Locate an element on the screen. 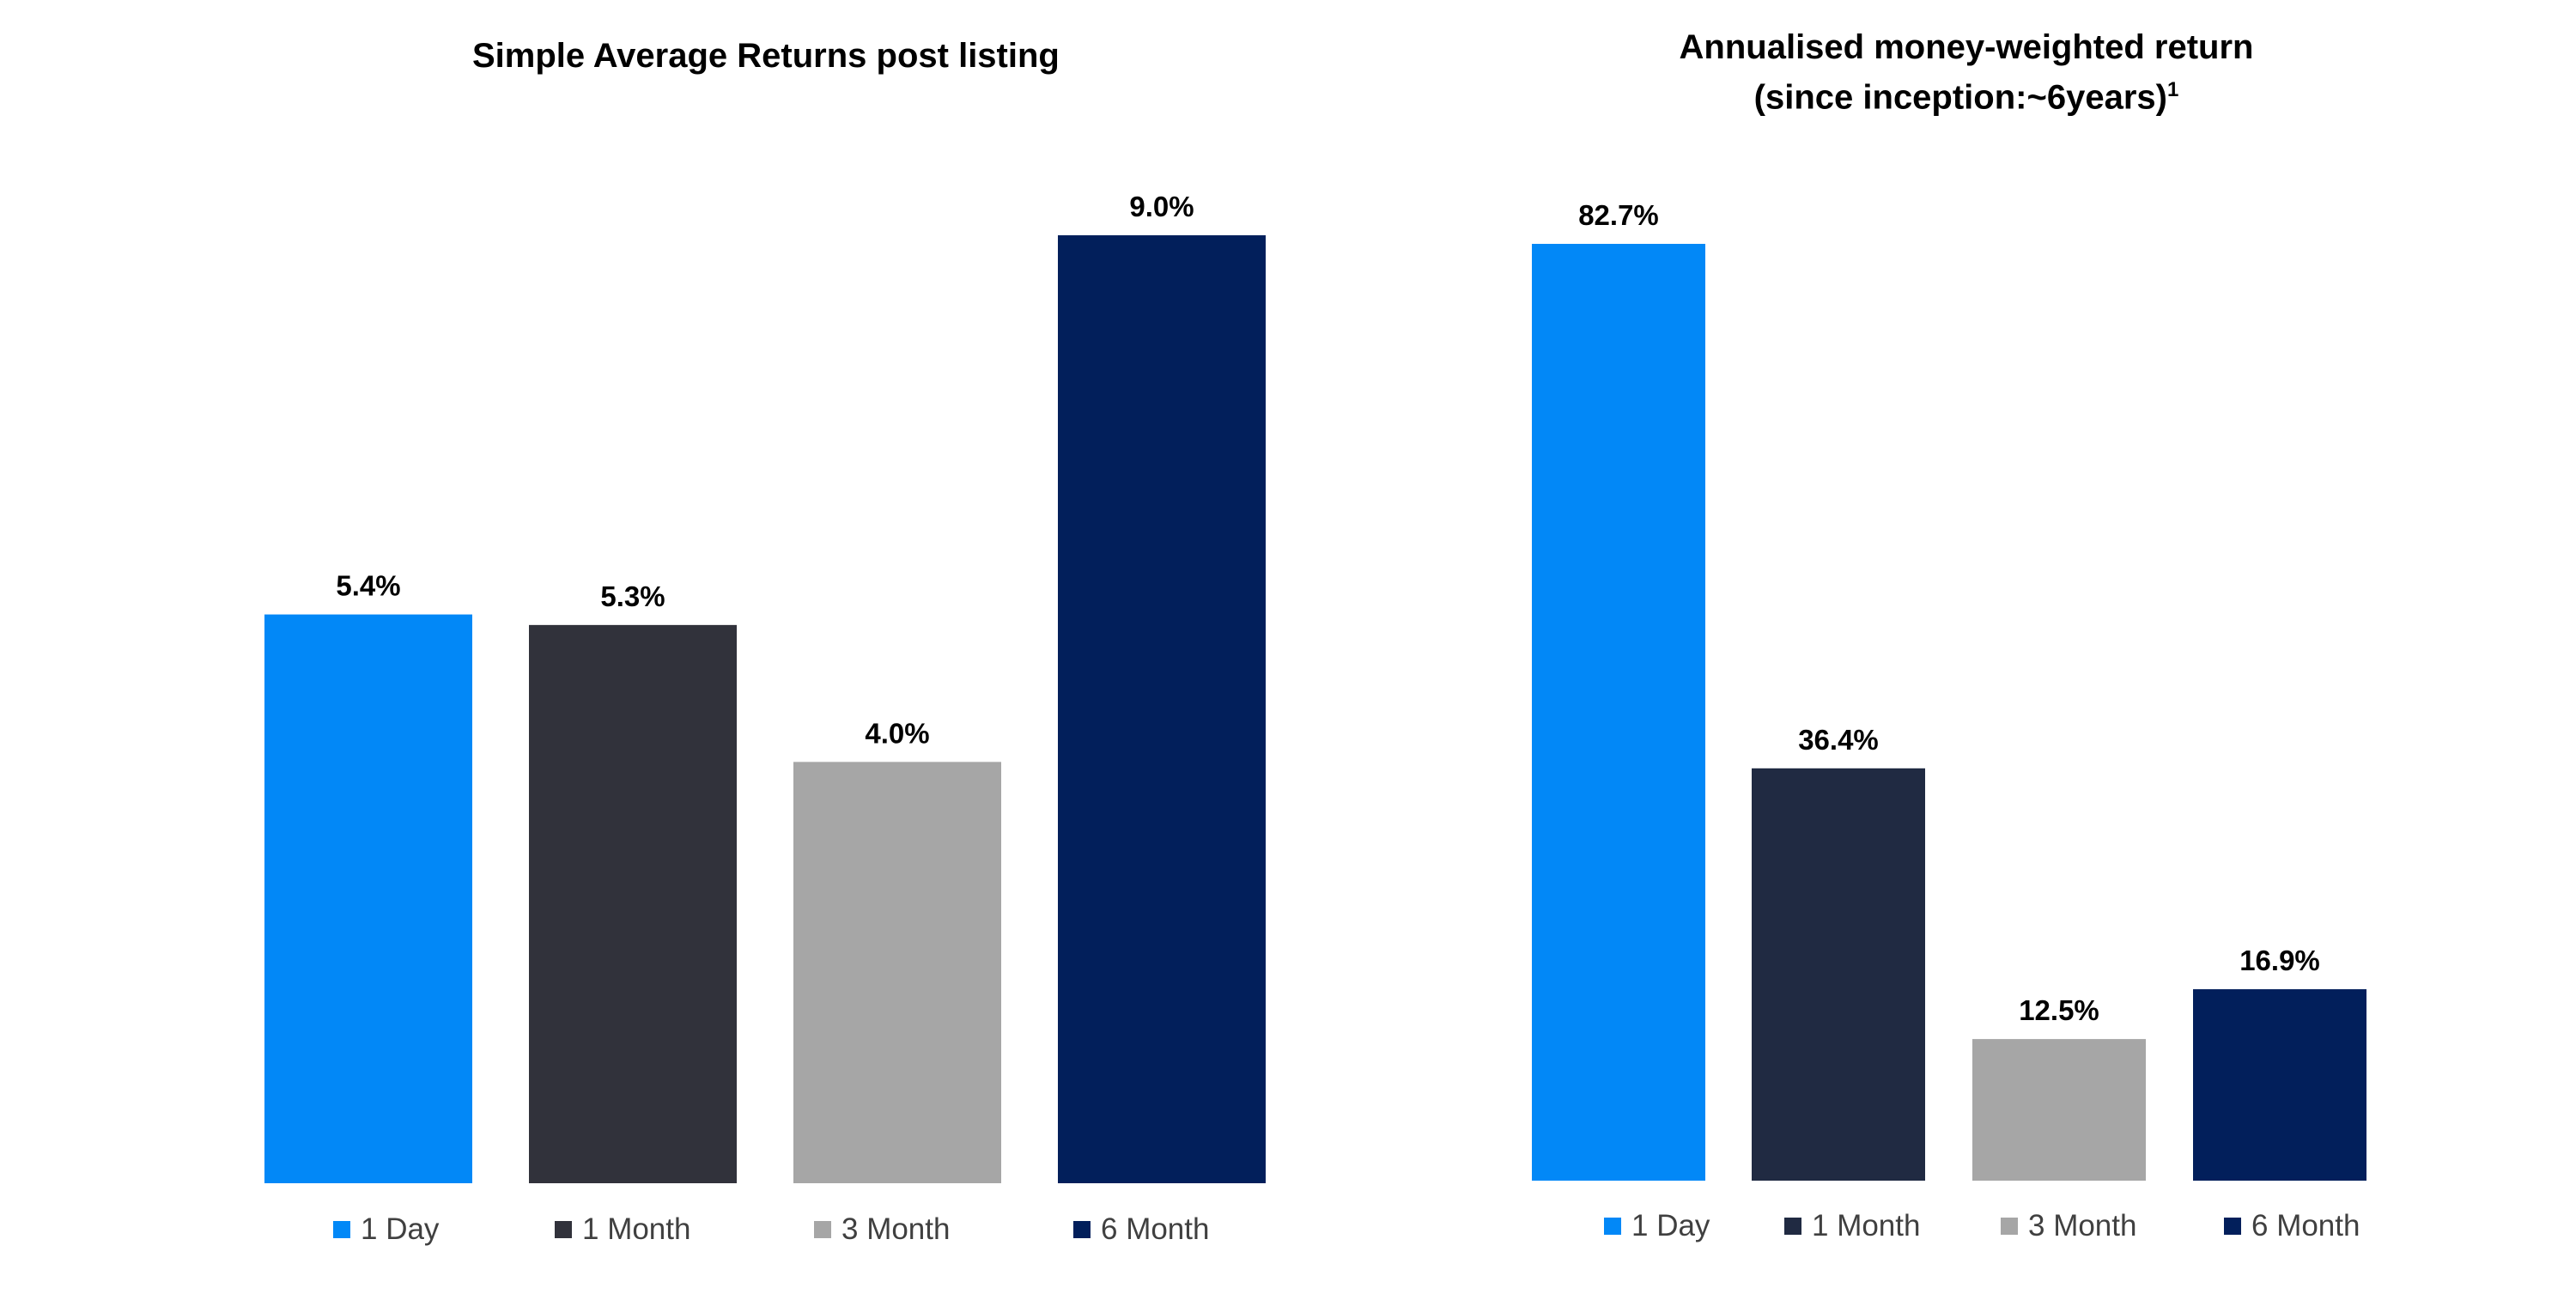 This screenshot has width=2576, height=1294. data-label: 9.0% is located at coordinates (1162, 206).